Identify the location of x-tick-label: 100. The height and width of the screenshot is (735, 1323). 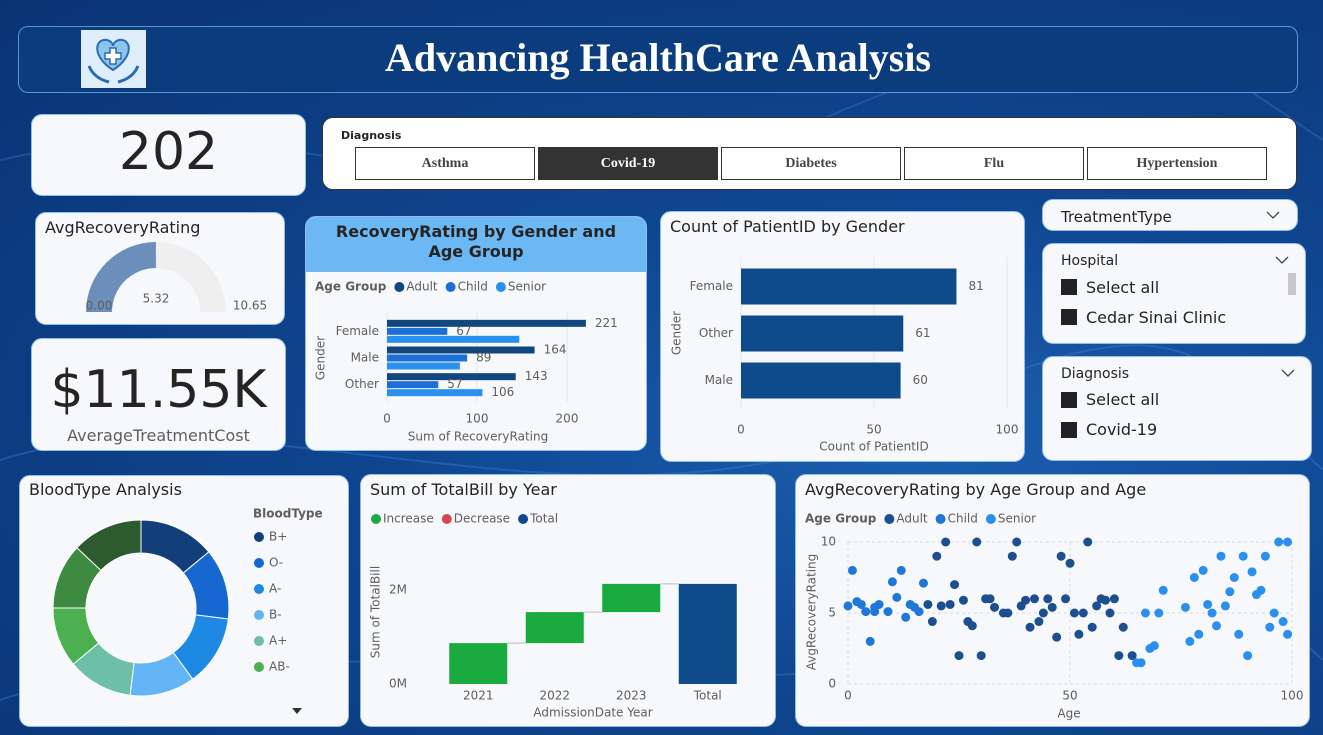
(1292, 696).